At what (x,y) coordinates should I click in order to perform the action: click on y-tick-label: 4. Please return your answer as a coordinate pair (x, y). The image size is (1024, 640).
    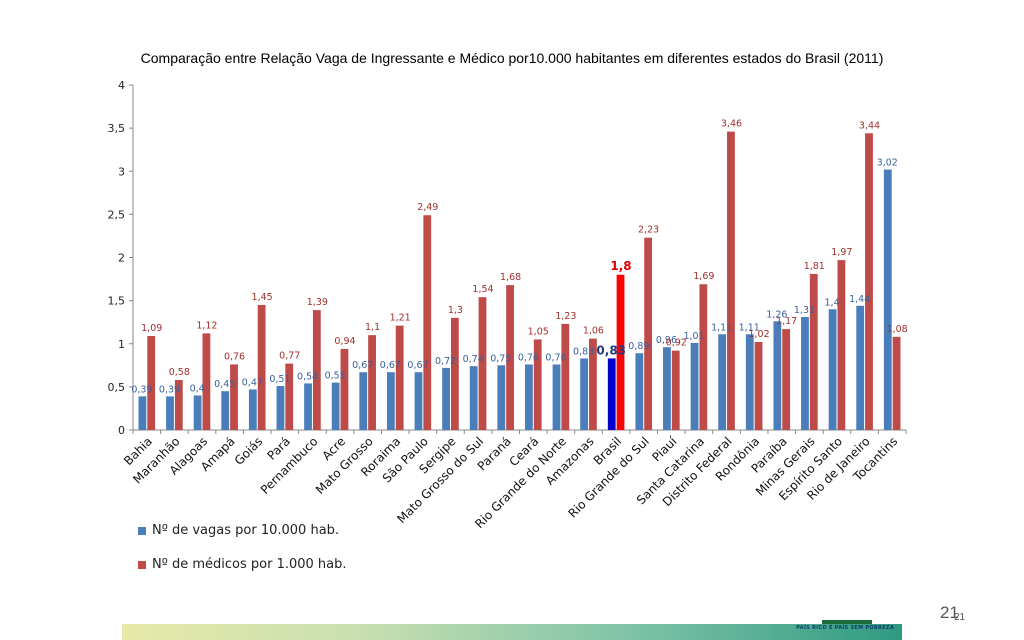
    Looking at the image, I should click on (121, 85).